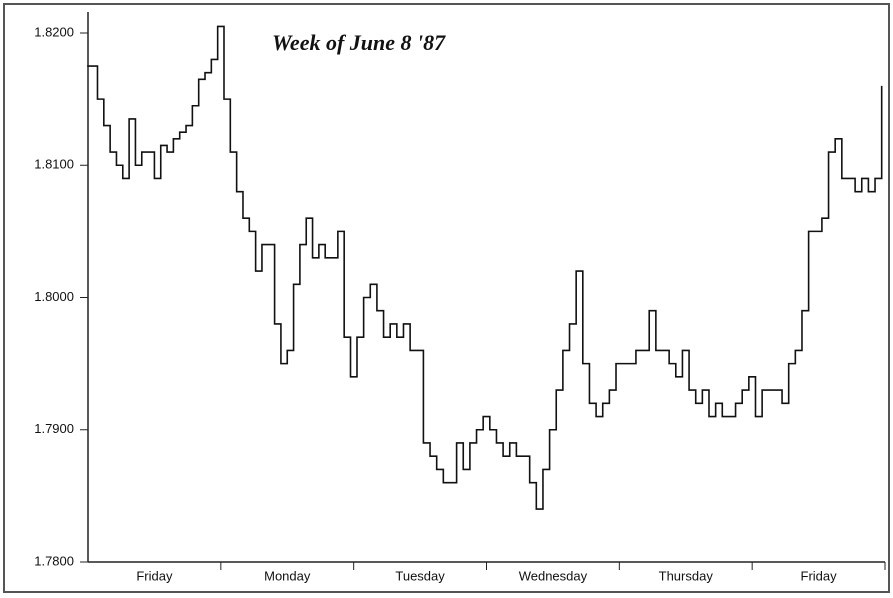  Describe the element at coordinates (54, 31) in the screenshot. I see `y-tick-label: 1.8200` at that location.